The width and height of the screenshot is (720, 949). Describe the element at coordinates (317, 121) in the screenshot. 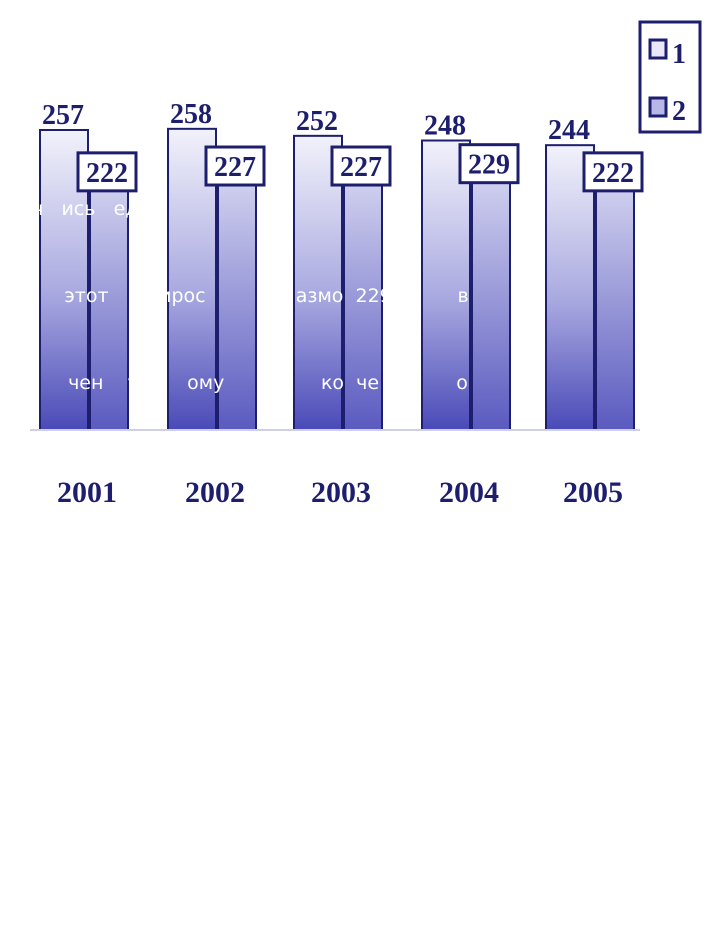

I see `data-label-series-1: 252` at that location.